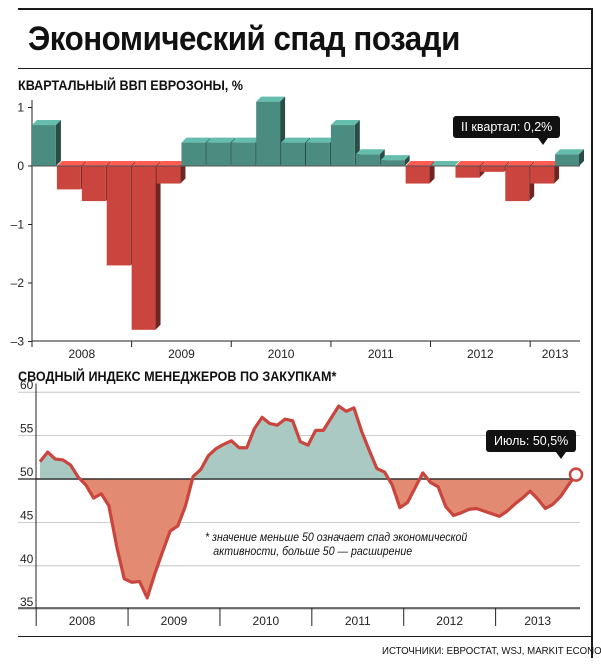  I want to click on gdp-x-tick-label: 2013, so click(555, 354).